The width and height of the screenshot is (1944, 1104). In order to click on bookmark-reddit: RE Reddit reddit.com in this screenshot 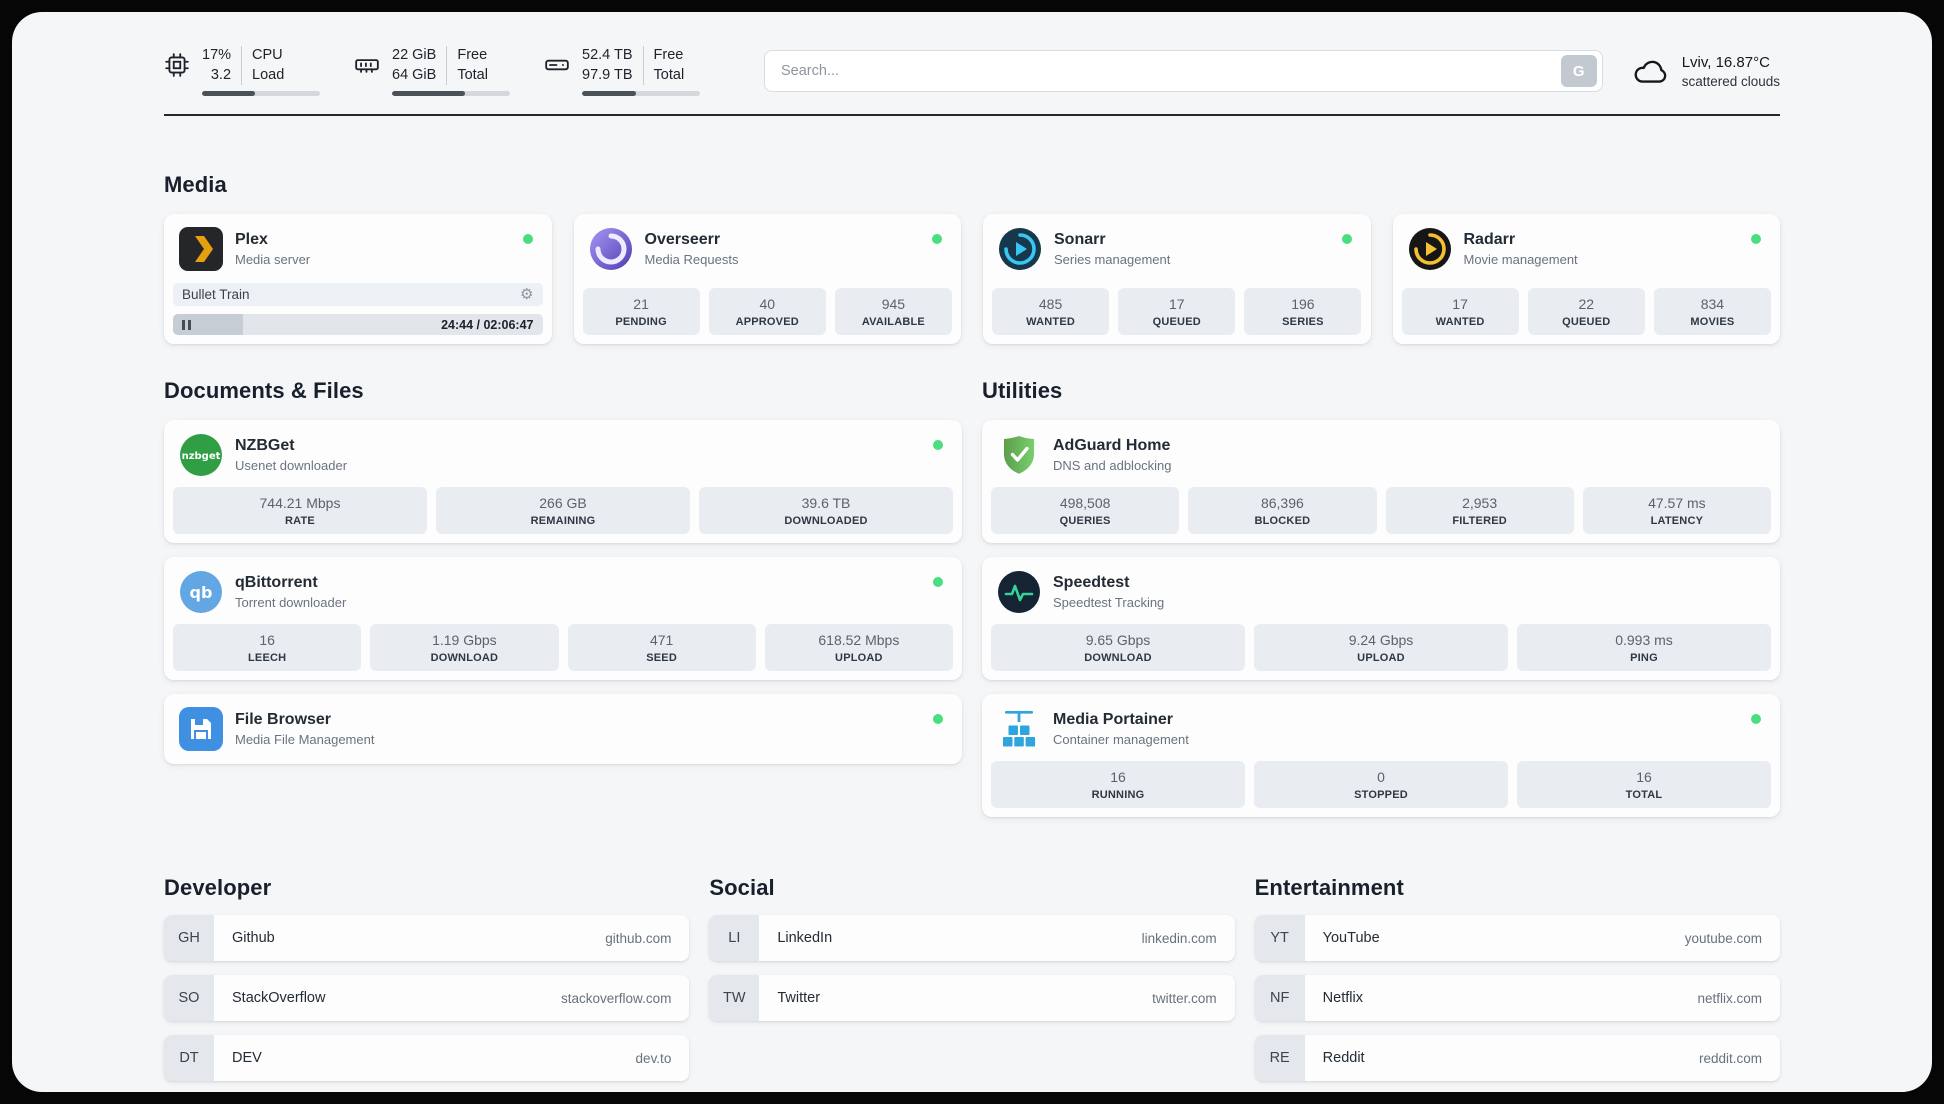, I will do `click(1517, 1058)`.